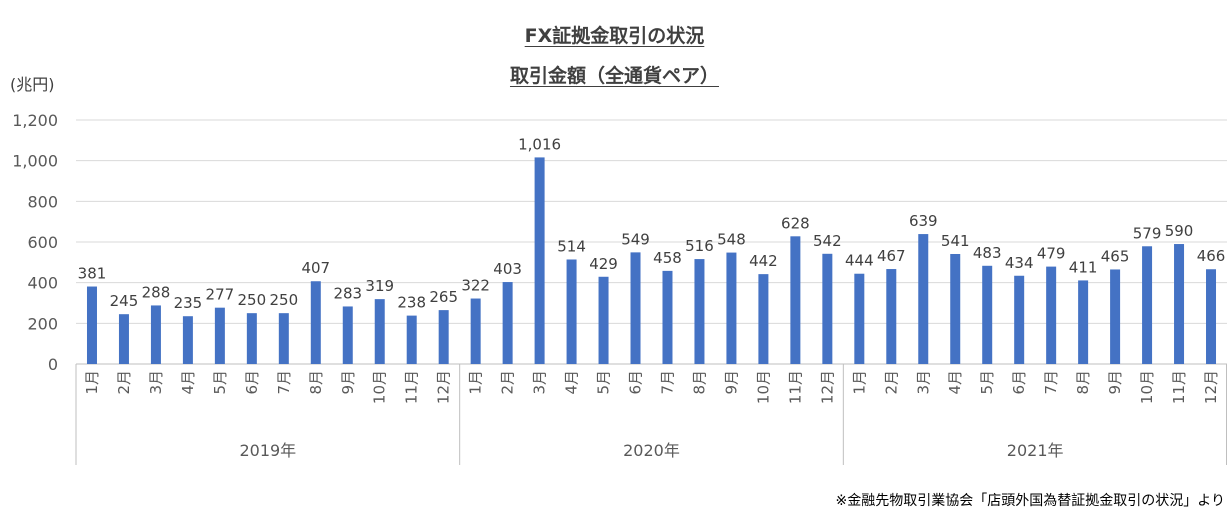 The image size is (1229, 511). I want to click on data-label: 283, so click(347, 293).